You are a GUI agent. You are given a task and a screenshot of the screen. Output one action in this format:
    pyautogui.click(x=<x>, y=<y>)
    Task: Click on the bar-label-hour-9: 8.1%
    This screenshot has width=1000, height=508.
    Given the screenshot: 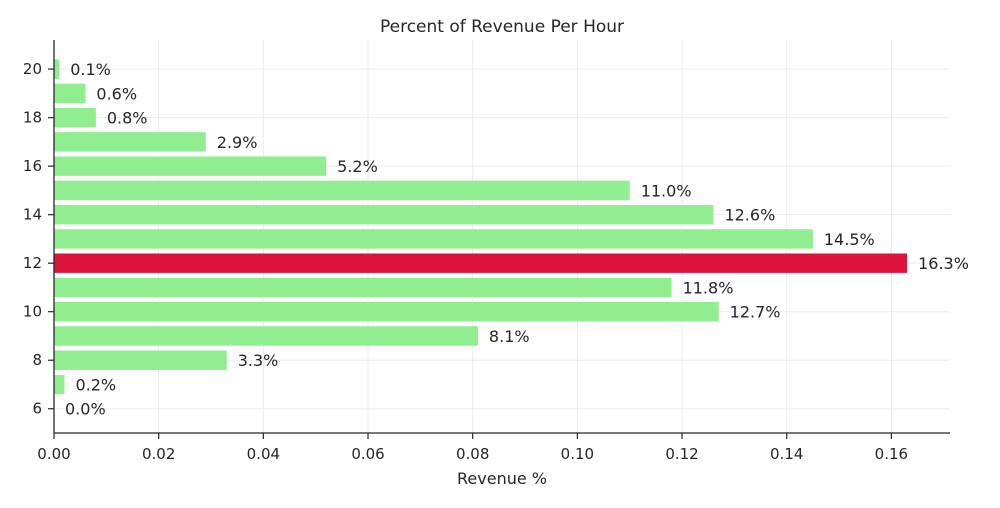 What is the action you would take?
    pyautogui.click(x=509, y=336)
    